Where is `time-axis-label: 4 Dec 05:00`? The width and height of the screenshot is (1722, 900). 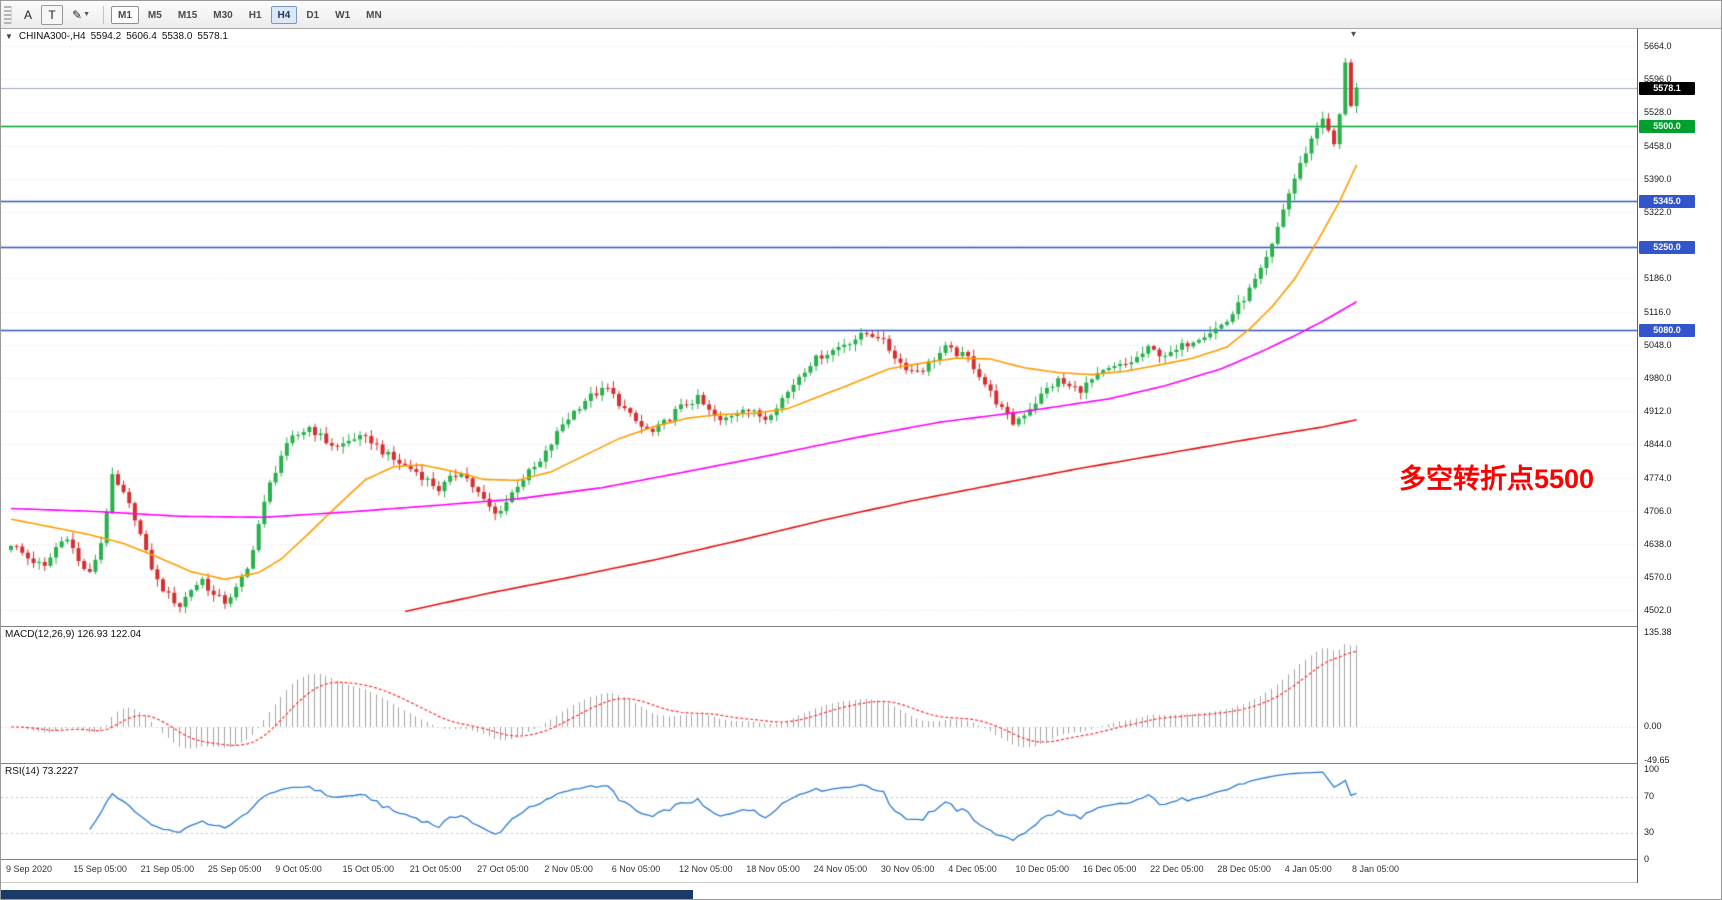
time-axis-label: 4 Dec 05:00 is located at coordinates (972, 869).